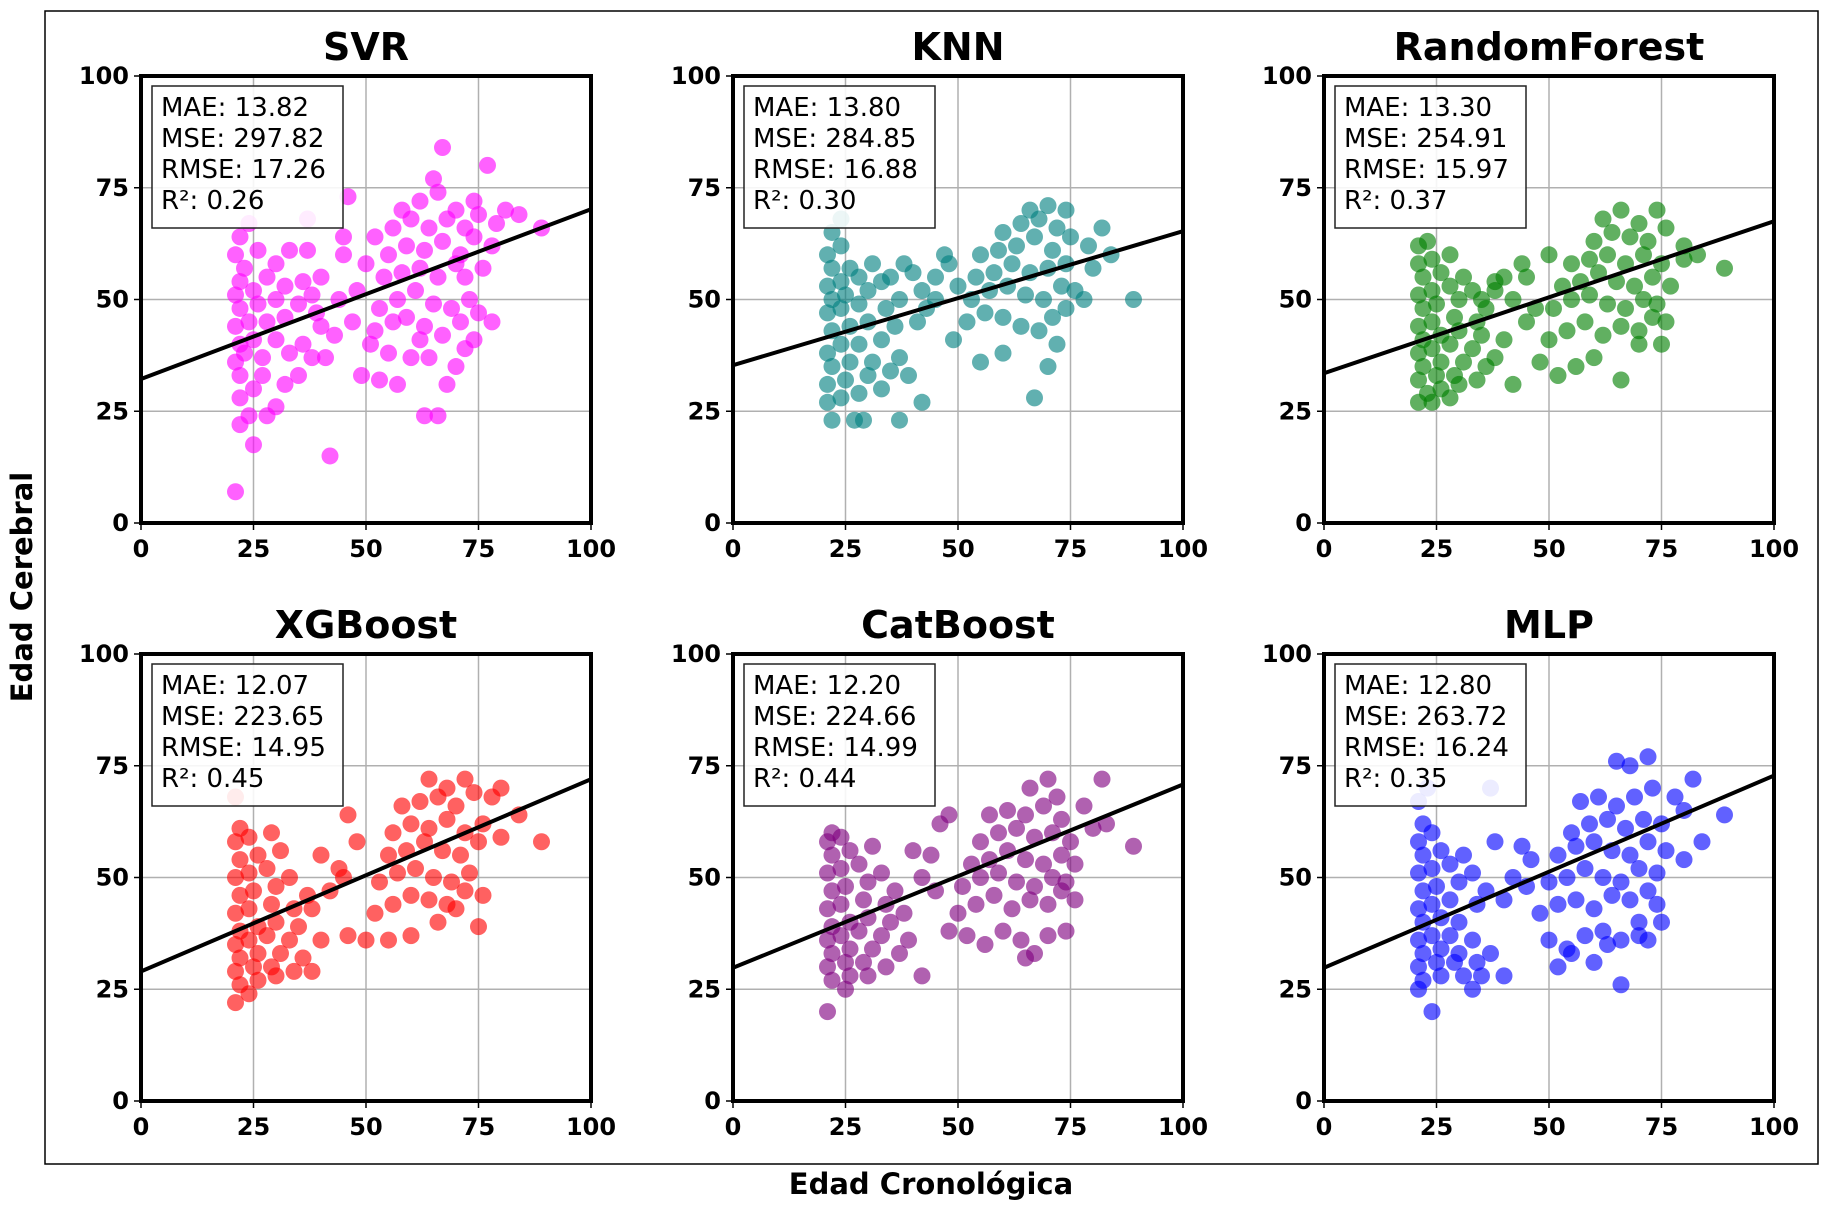 Image resolution: width=1827 pixels, height=1211 pixels. Describe the element at coordinates (235, 108) in the screenshot. I see `stats-line: MAE: 13.82` at that location.